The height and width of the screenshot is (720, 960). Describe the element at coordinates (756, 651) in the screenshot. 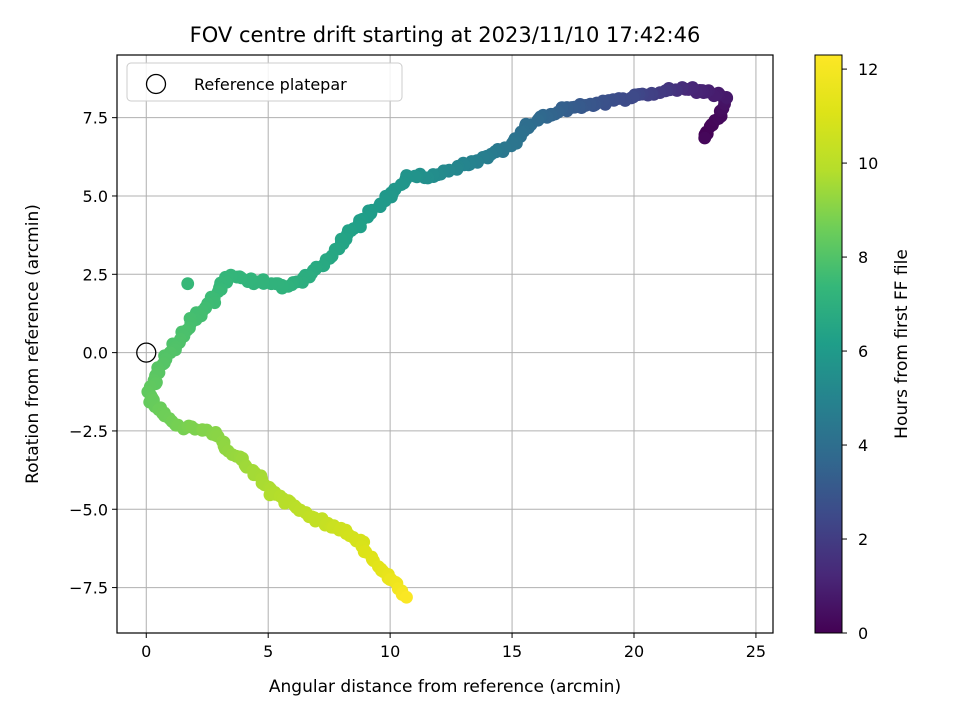

I see `x-tick-label: 25` at that location.